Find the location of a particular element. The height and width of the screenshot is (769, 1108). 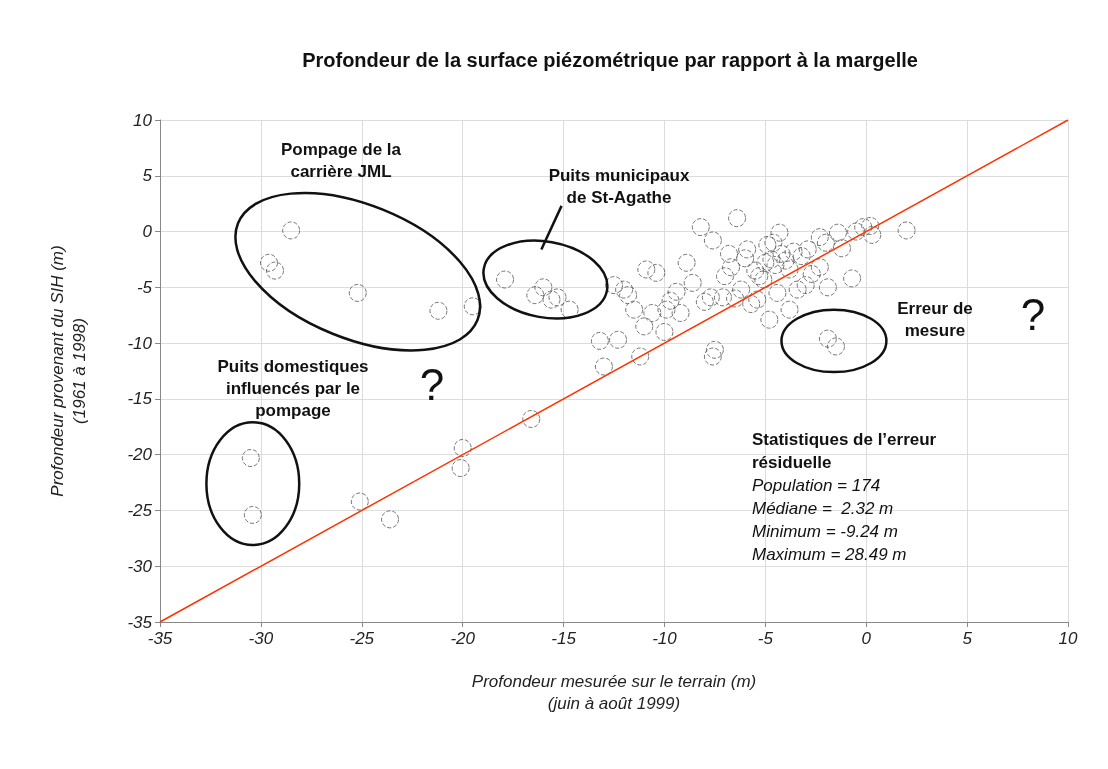

annotation: Statistiques de l’erreur résiduelle is located at coordinates (844, 451).